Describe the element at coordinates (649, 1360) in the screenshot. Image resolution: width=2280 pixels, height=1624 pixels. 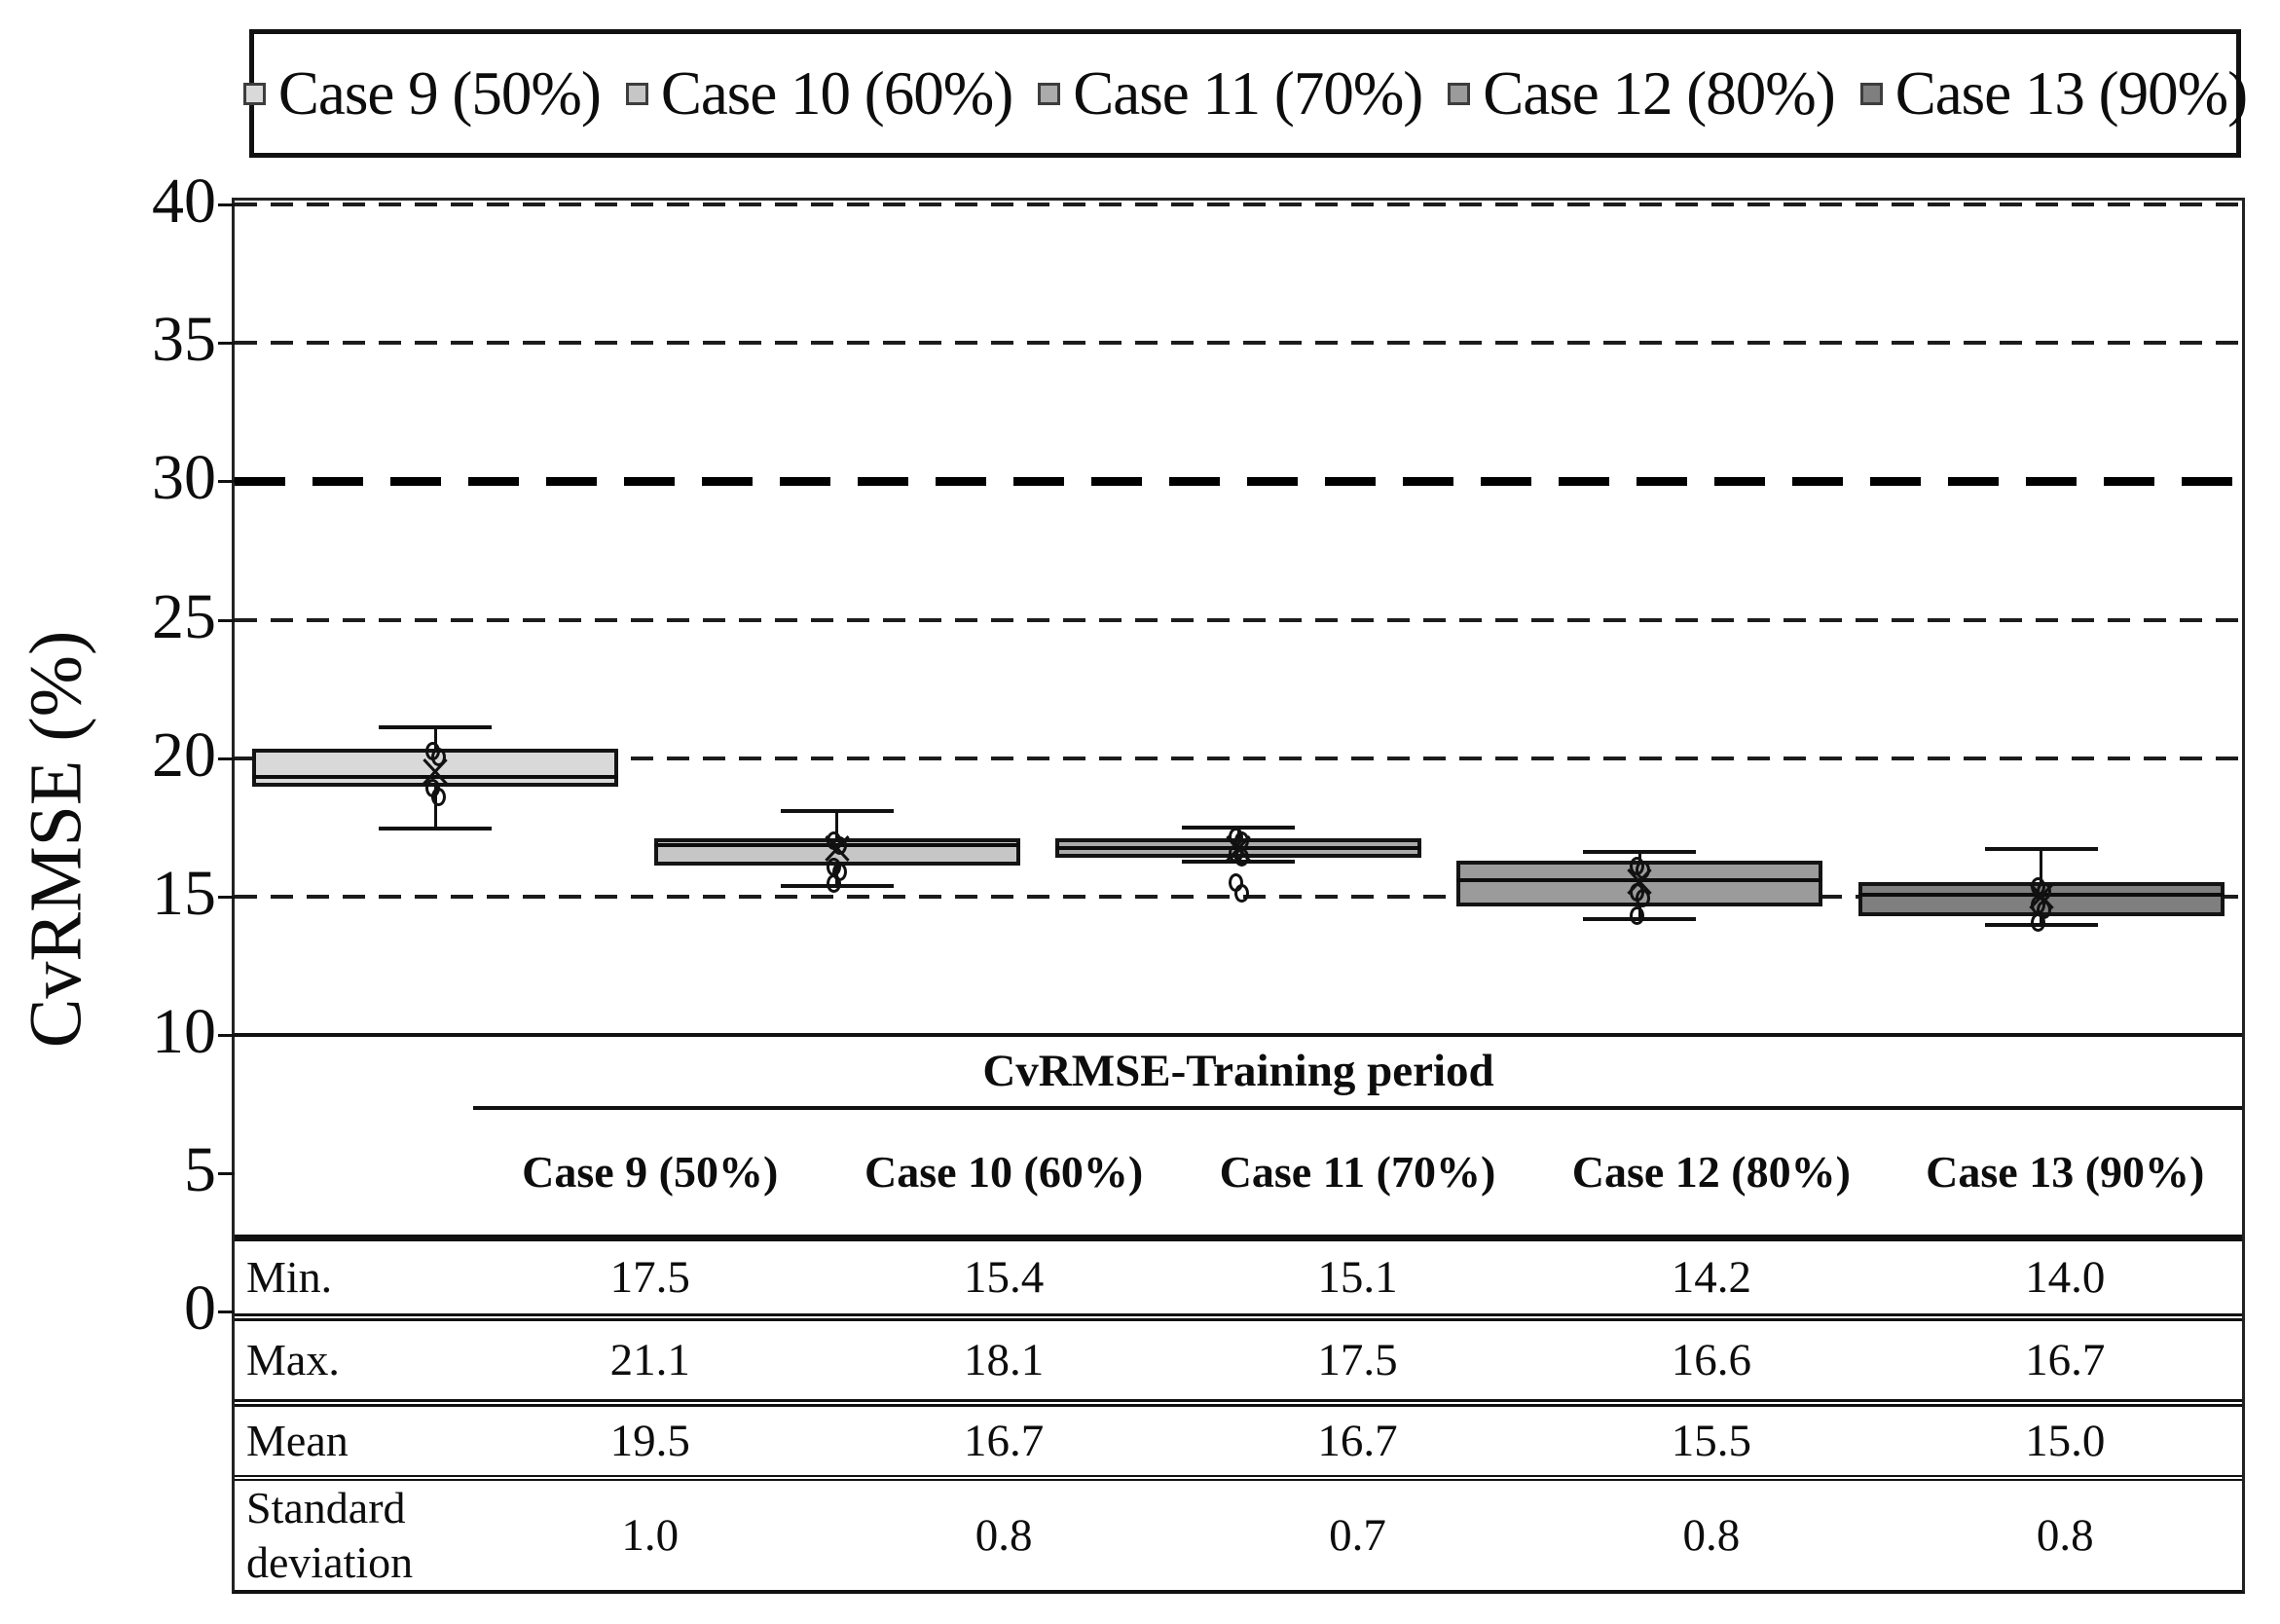
I see `cell-value: 21.1` at that location.